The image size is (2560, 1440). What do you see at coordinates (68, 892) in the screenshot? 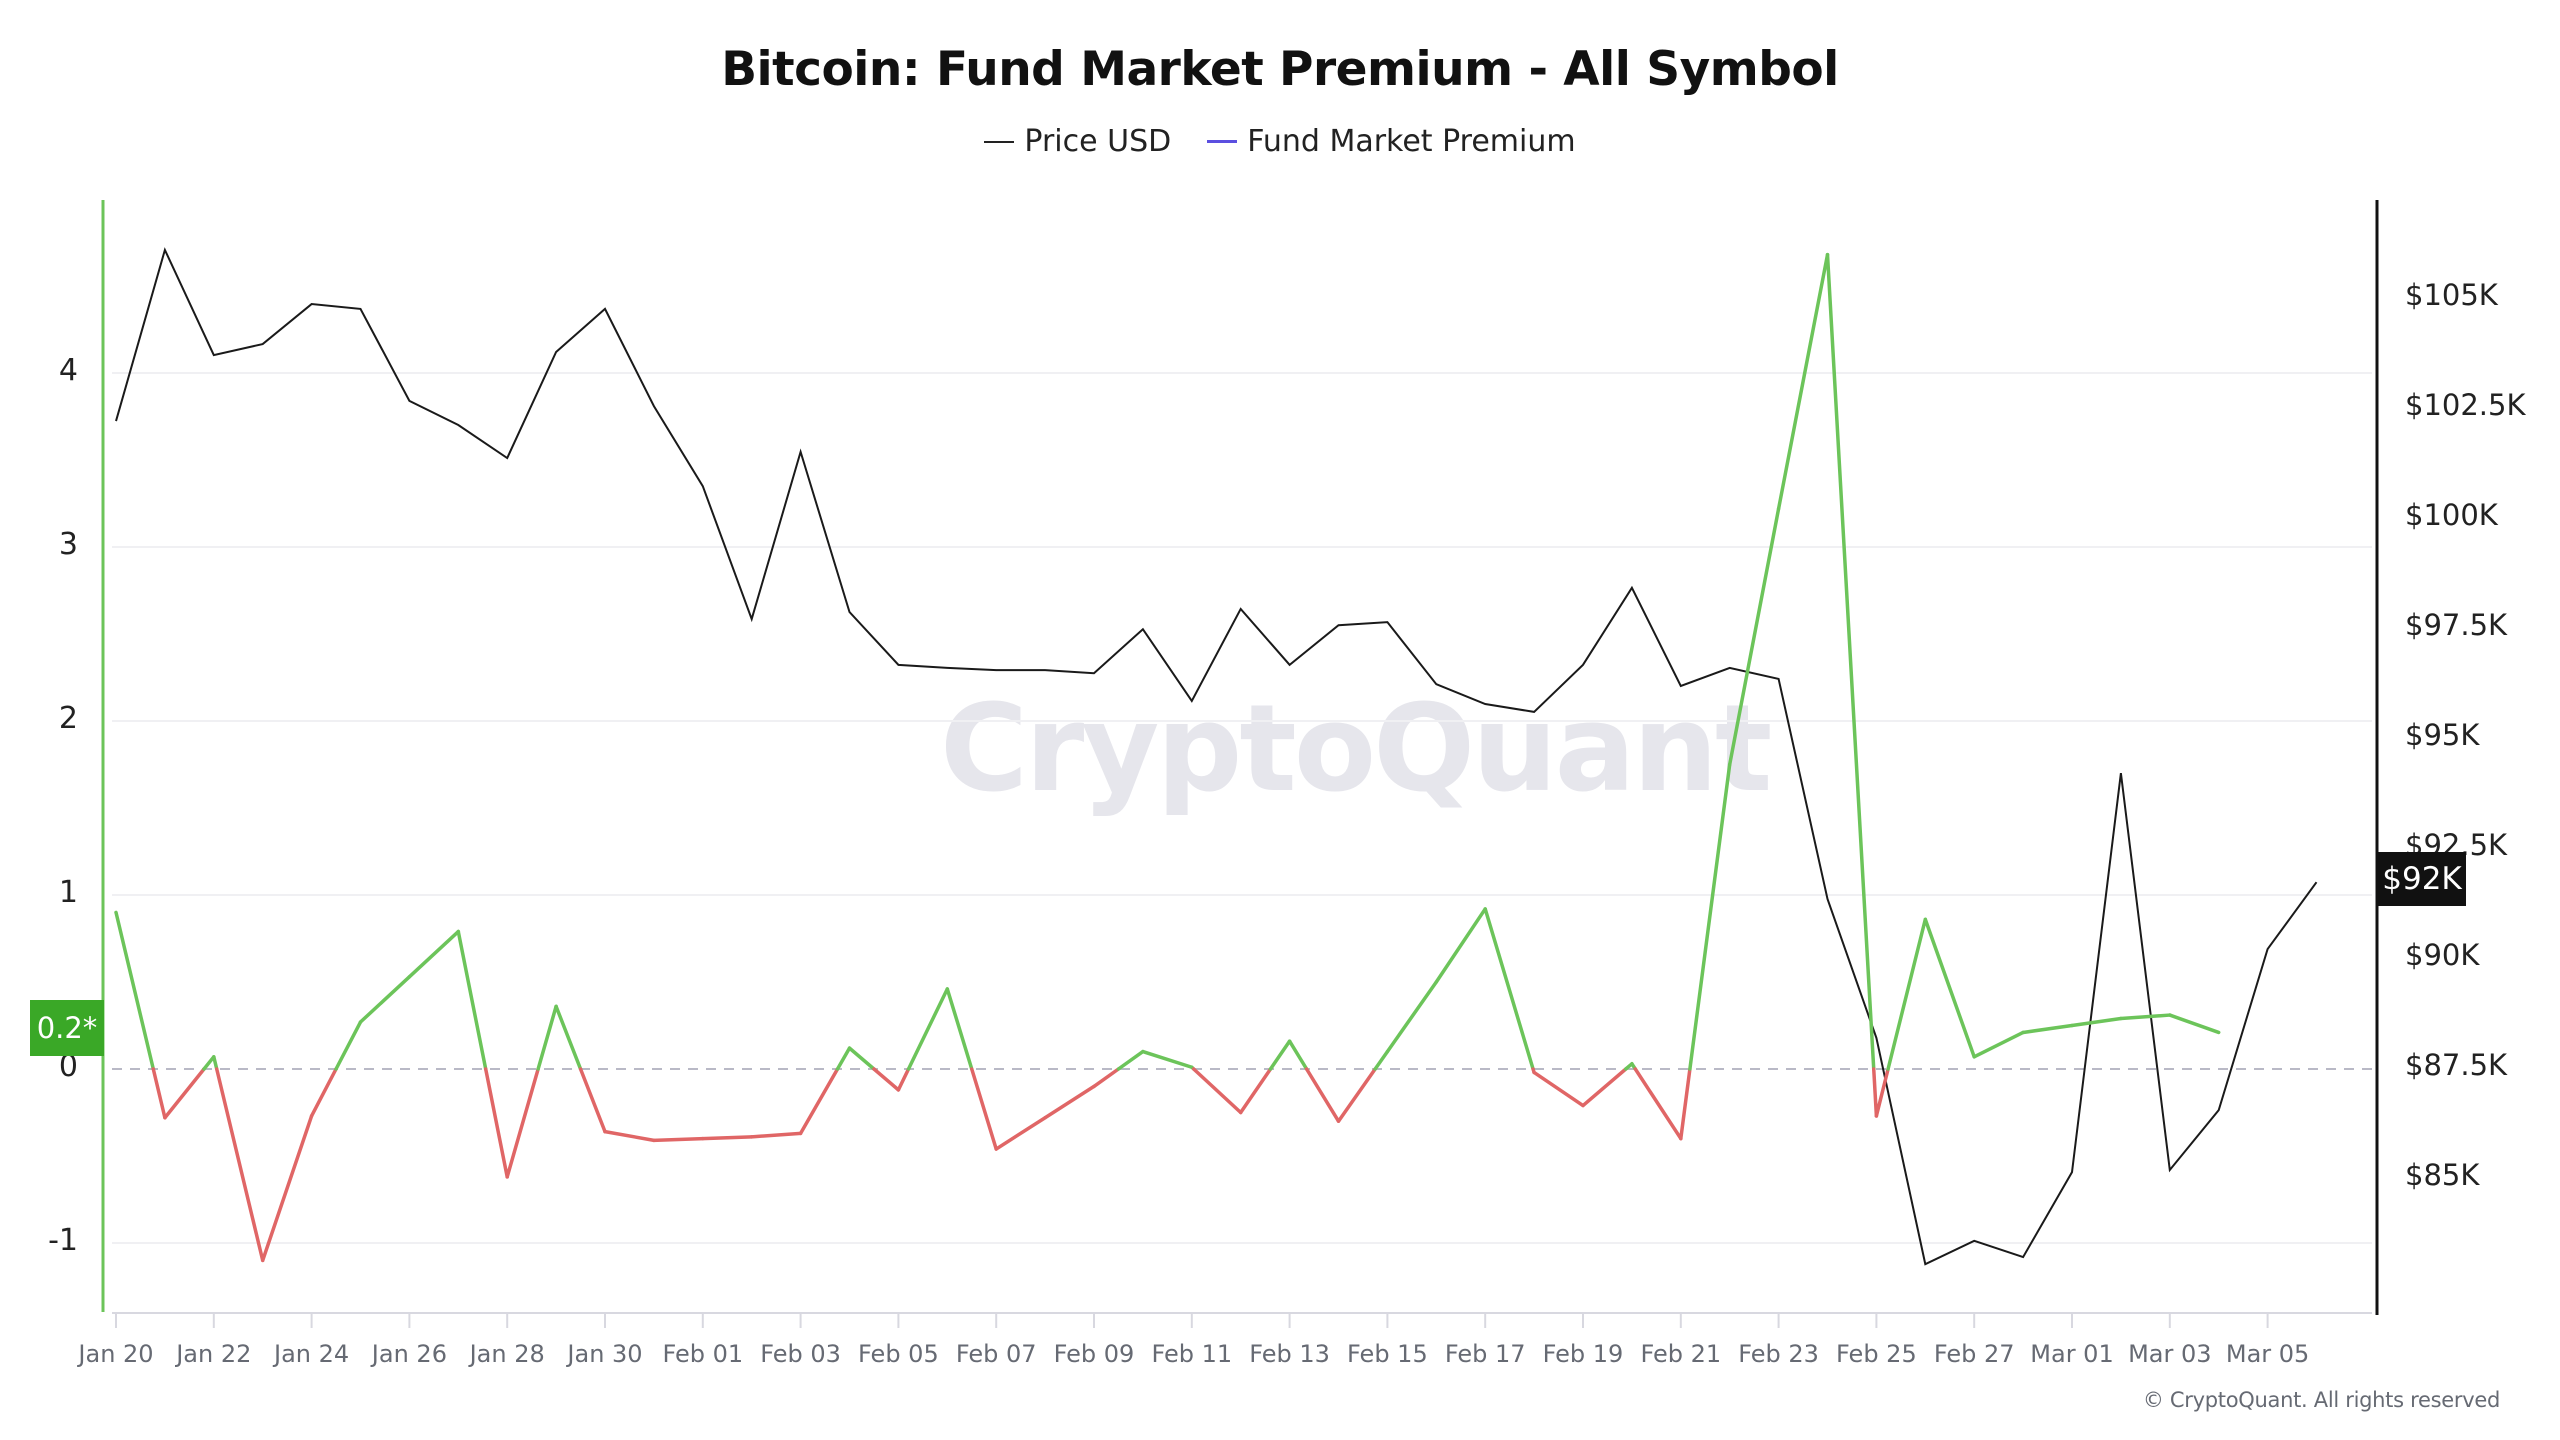
I see `y-left-tick-label: 1` at bounding box center [68, 892].